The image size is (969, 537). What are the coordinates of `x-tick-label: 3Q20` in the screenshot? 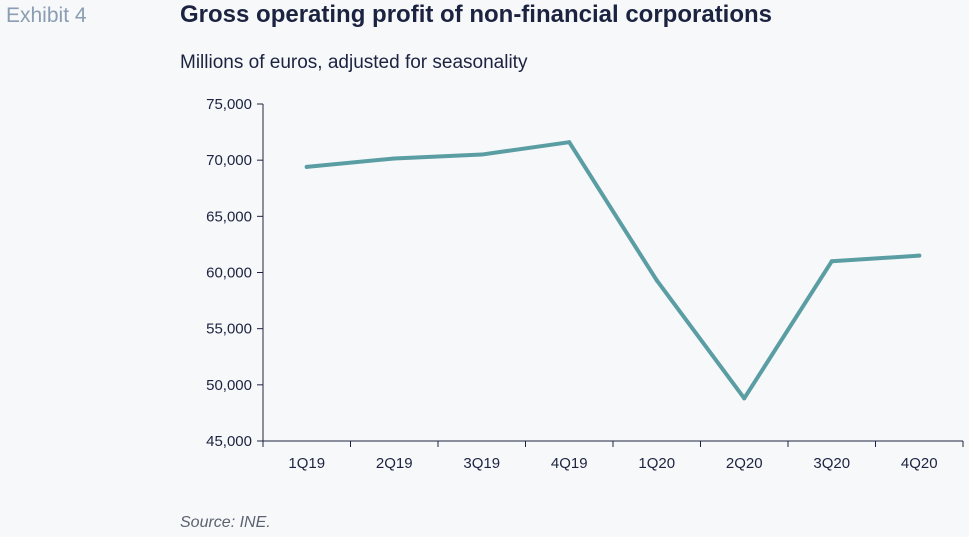 It's located at (831, 463).